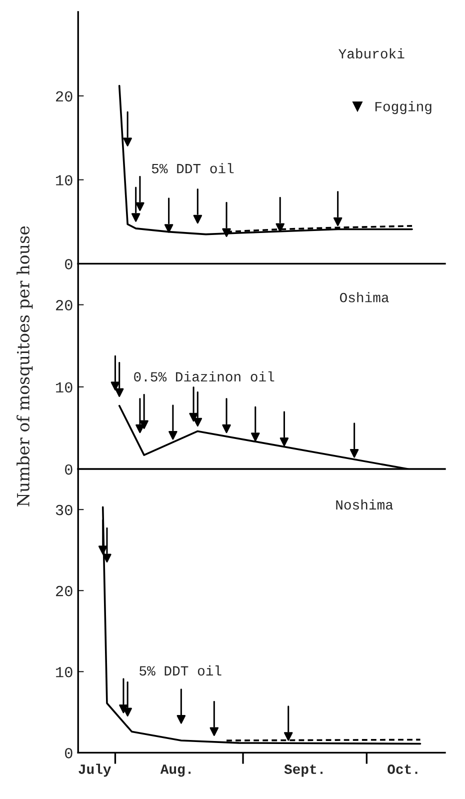  What do you see at coordinates (371, 53) in the screenshot?
I see `annotation: Yaburoki` at bounding box center [371, 53].